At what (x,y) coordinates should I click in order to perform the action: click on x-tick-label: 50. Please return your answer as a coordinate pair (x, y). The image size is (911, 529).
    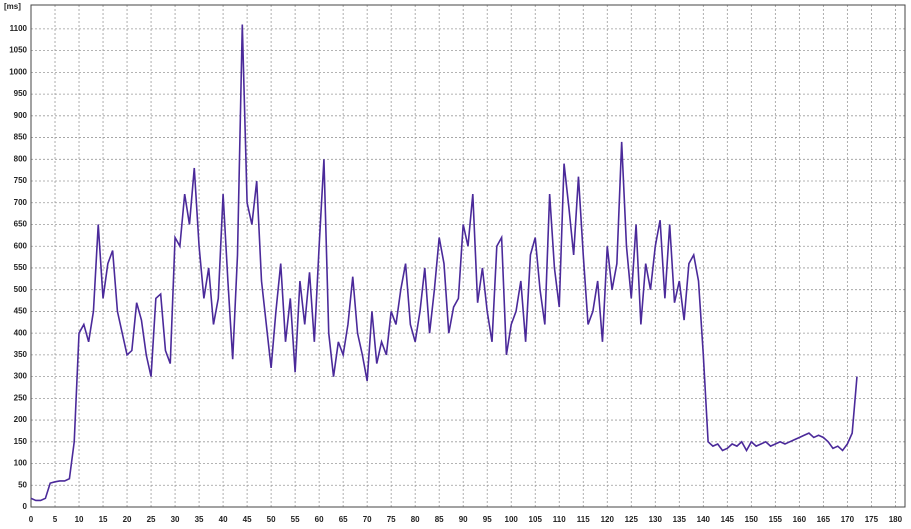
    Looking at the image, I should click on (271, 519).